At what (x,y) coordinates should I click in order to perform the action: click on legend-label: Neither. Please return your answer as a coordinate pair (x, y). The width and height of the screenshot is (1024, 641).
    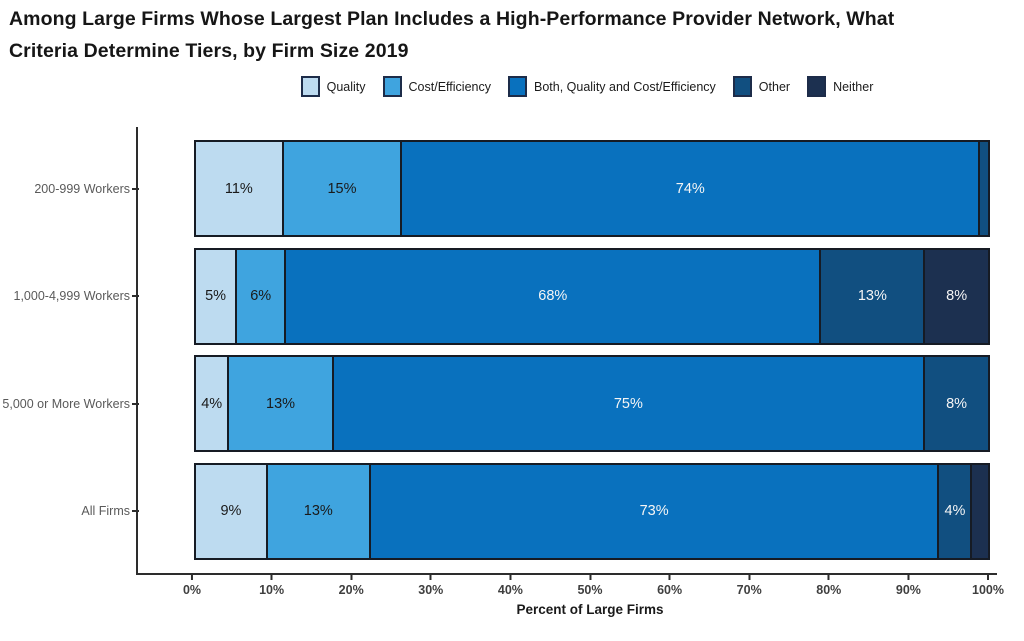
    Looking at the image, I should click on (853, 86).